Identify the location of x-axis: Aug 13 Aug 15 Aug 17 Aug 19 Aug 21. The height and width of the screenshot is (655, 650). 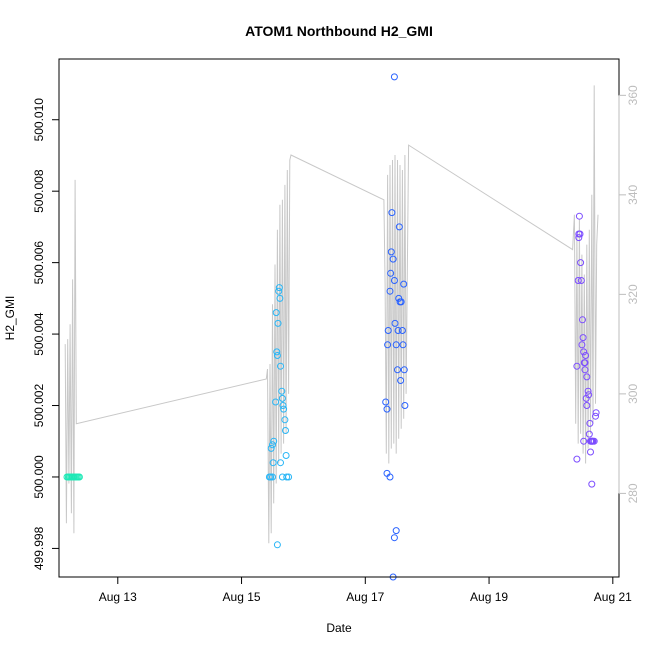
(365, 590).